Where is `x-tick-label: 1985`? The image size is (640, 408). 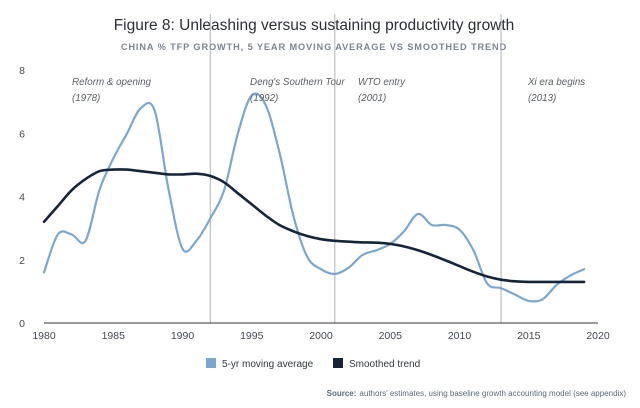
x-tick-label: 1985 is located at coordinates (114, 336).